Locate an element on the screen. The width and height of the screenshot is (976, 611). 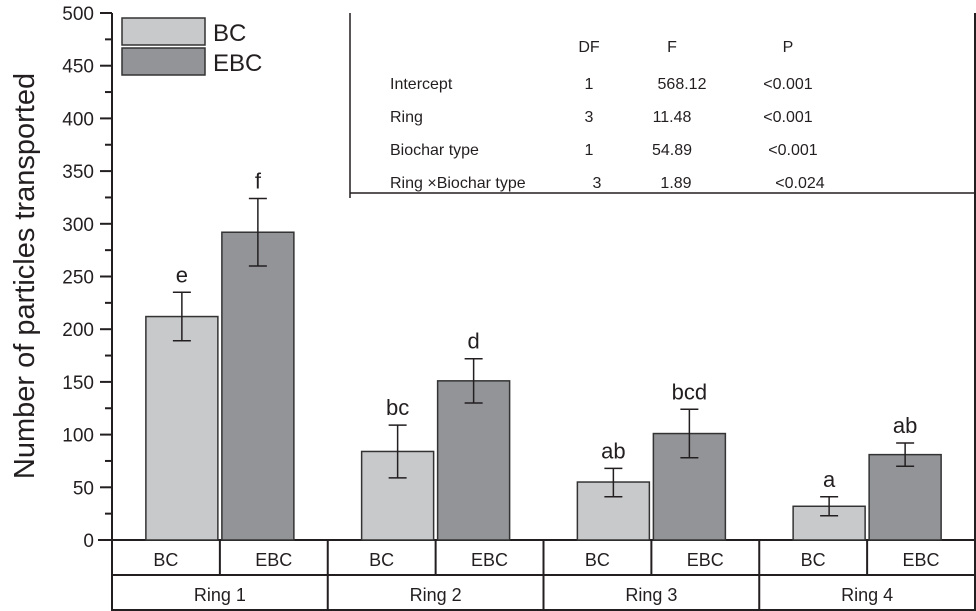
y-tick-label: 350 is located at coordinates (78, 172).